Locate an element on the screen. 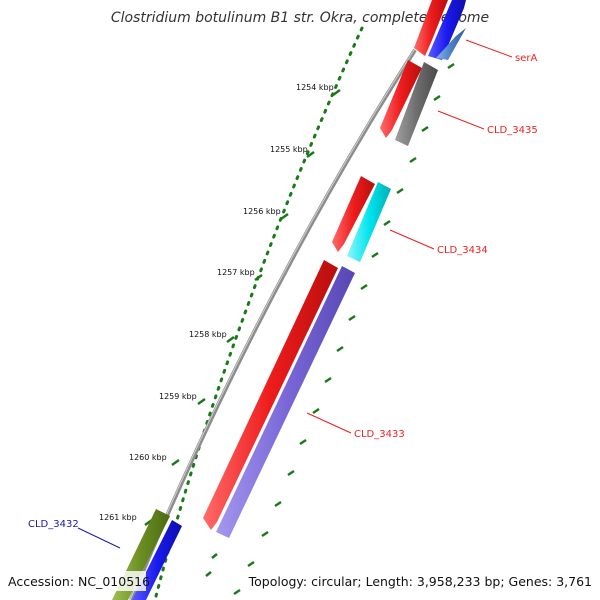 Image resolution: width=600 pixels, height=600 pixels. gene-label-CLD_3432: CLD_3432 is located at coordinates (53, 524).